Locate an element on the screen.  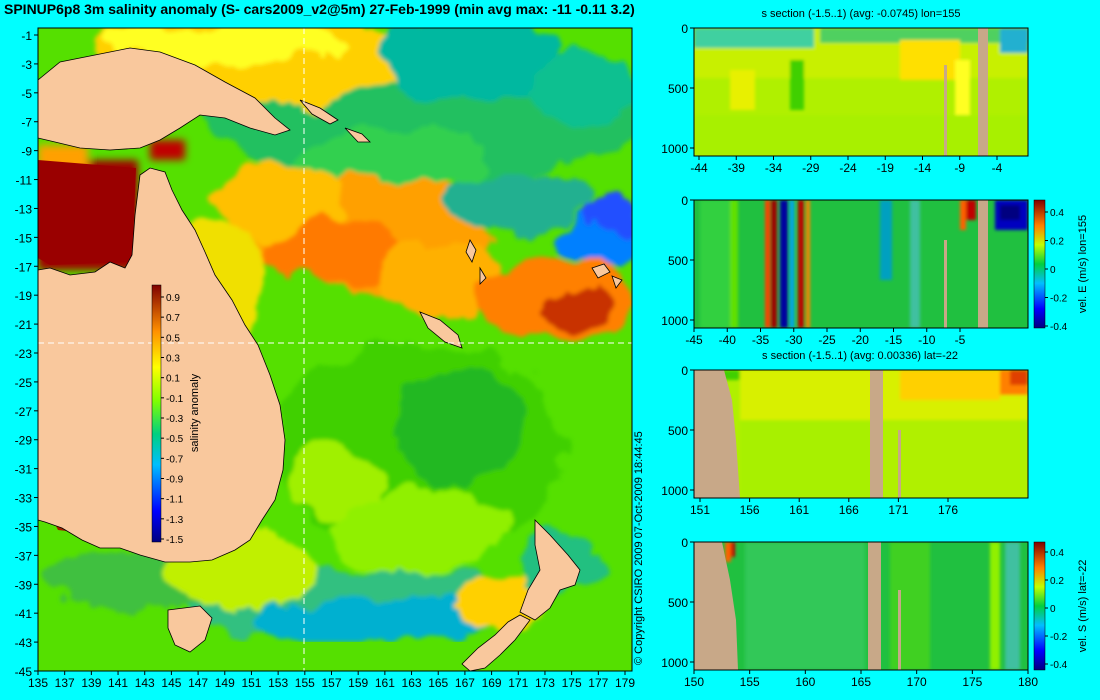
map-x-tick-label: 161 is located at coordinates (385, 683).